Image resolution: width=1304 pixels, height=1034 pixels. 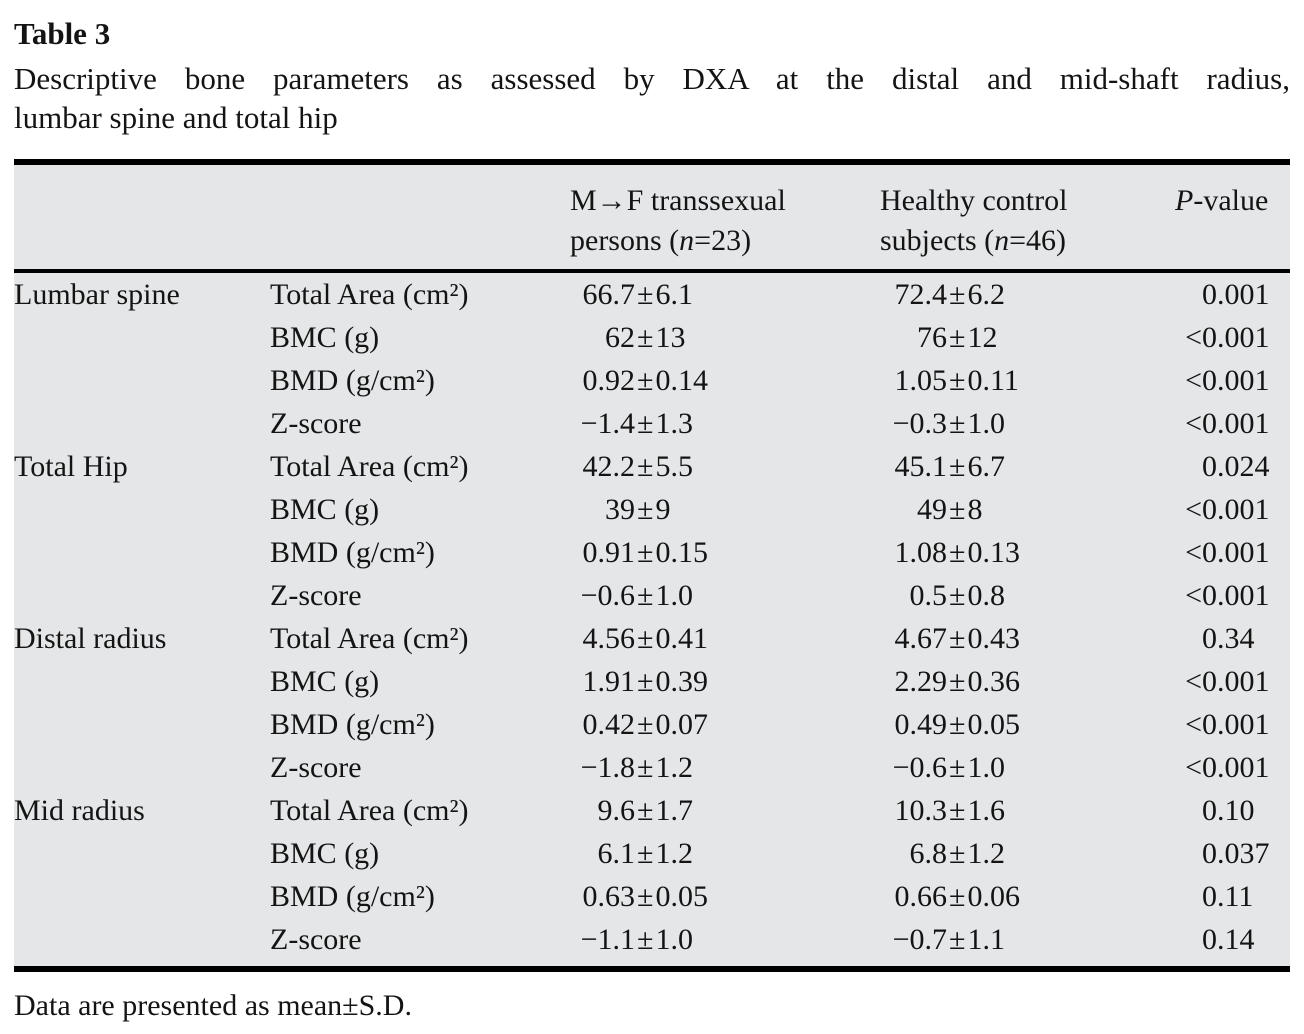 What do you see at coordinates (1201, 380) in the screenshot?
I see `p-value-integer-part: <0` at bounding box center [1201, 380].